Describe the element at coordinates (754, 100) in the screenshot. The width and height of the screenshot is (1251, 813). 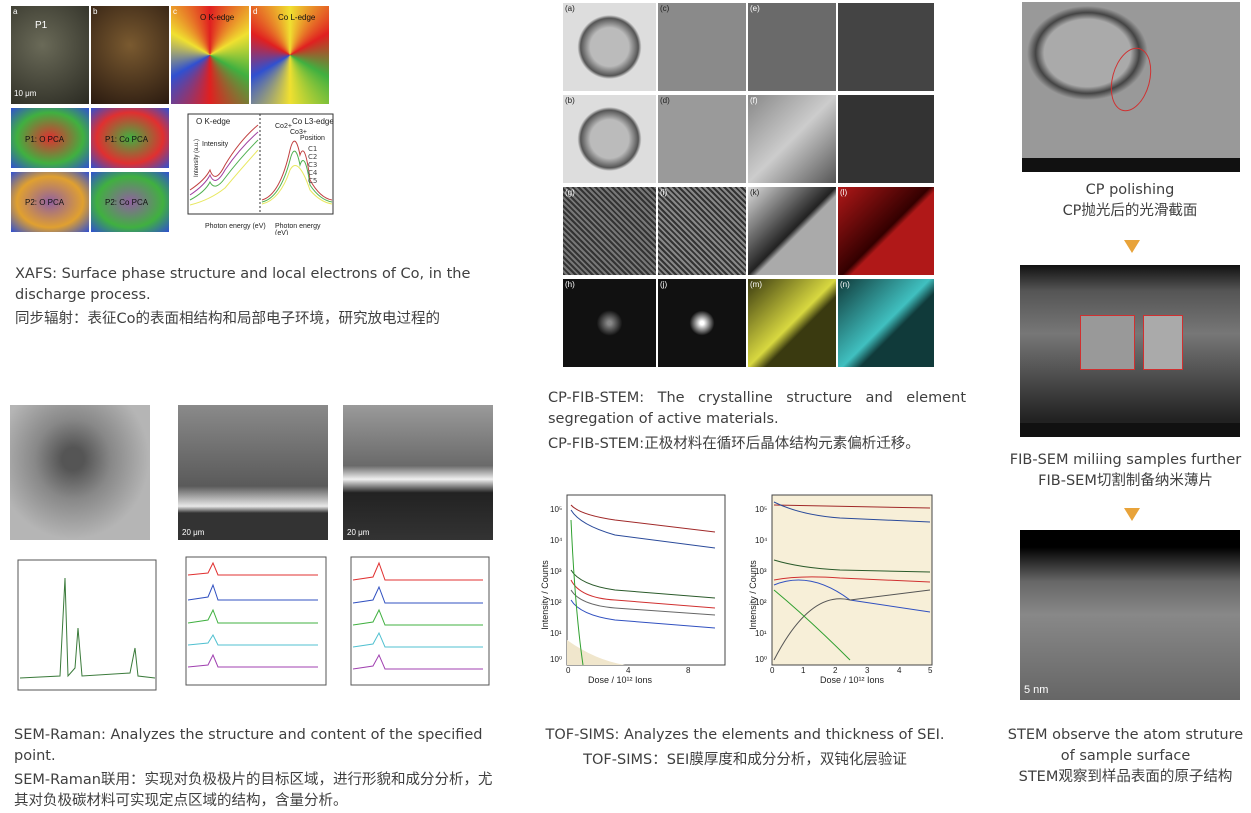
I see `panel-label: (f)` at that location.